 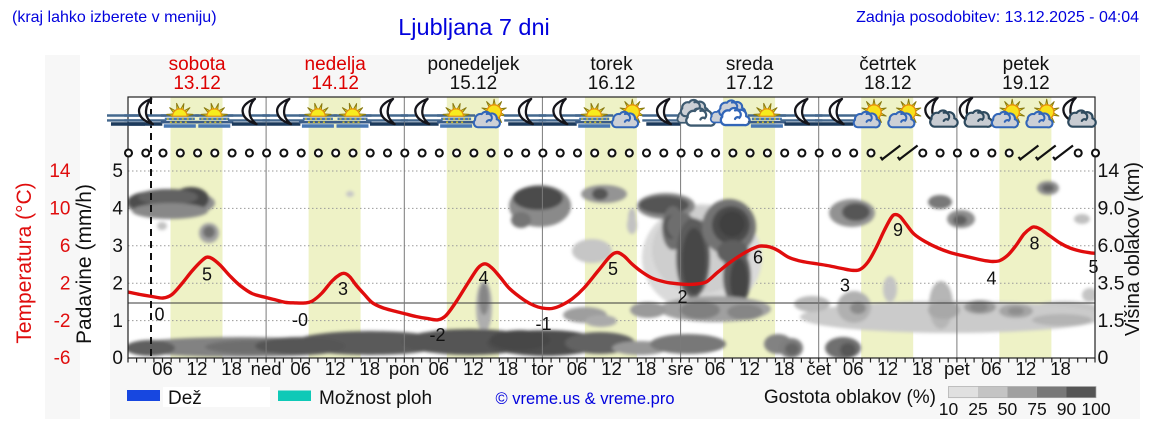 I want to click on svg-text: 6.0, so click(x=1111, y=246).